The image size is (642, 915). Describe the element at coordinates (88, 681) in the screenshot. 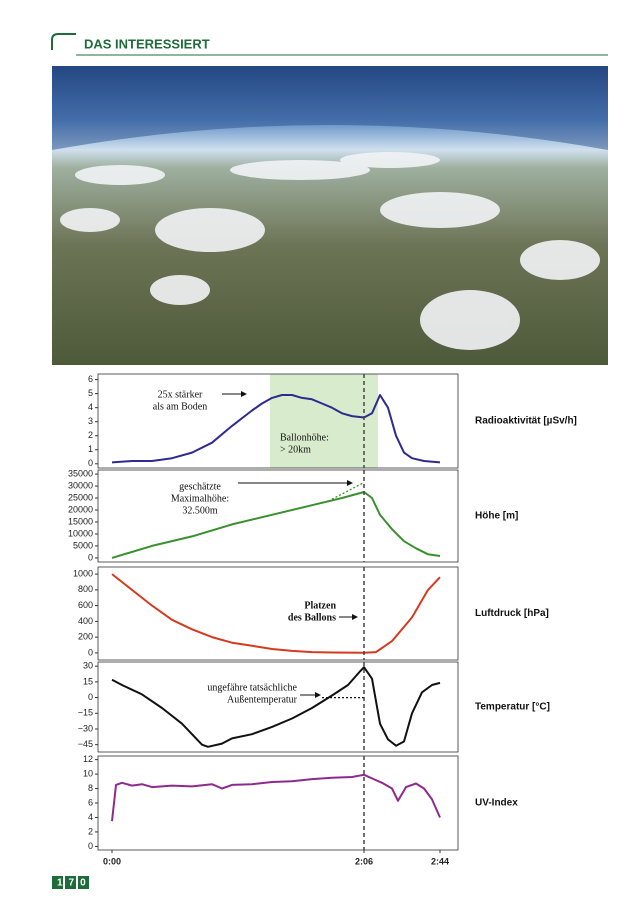

I see `y-tick-label: 15` at that location.